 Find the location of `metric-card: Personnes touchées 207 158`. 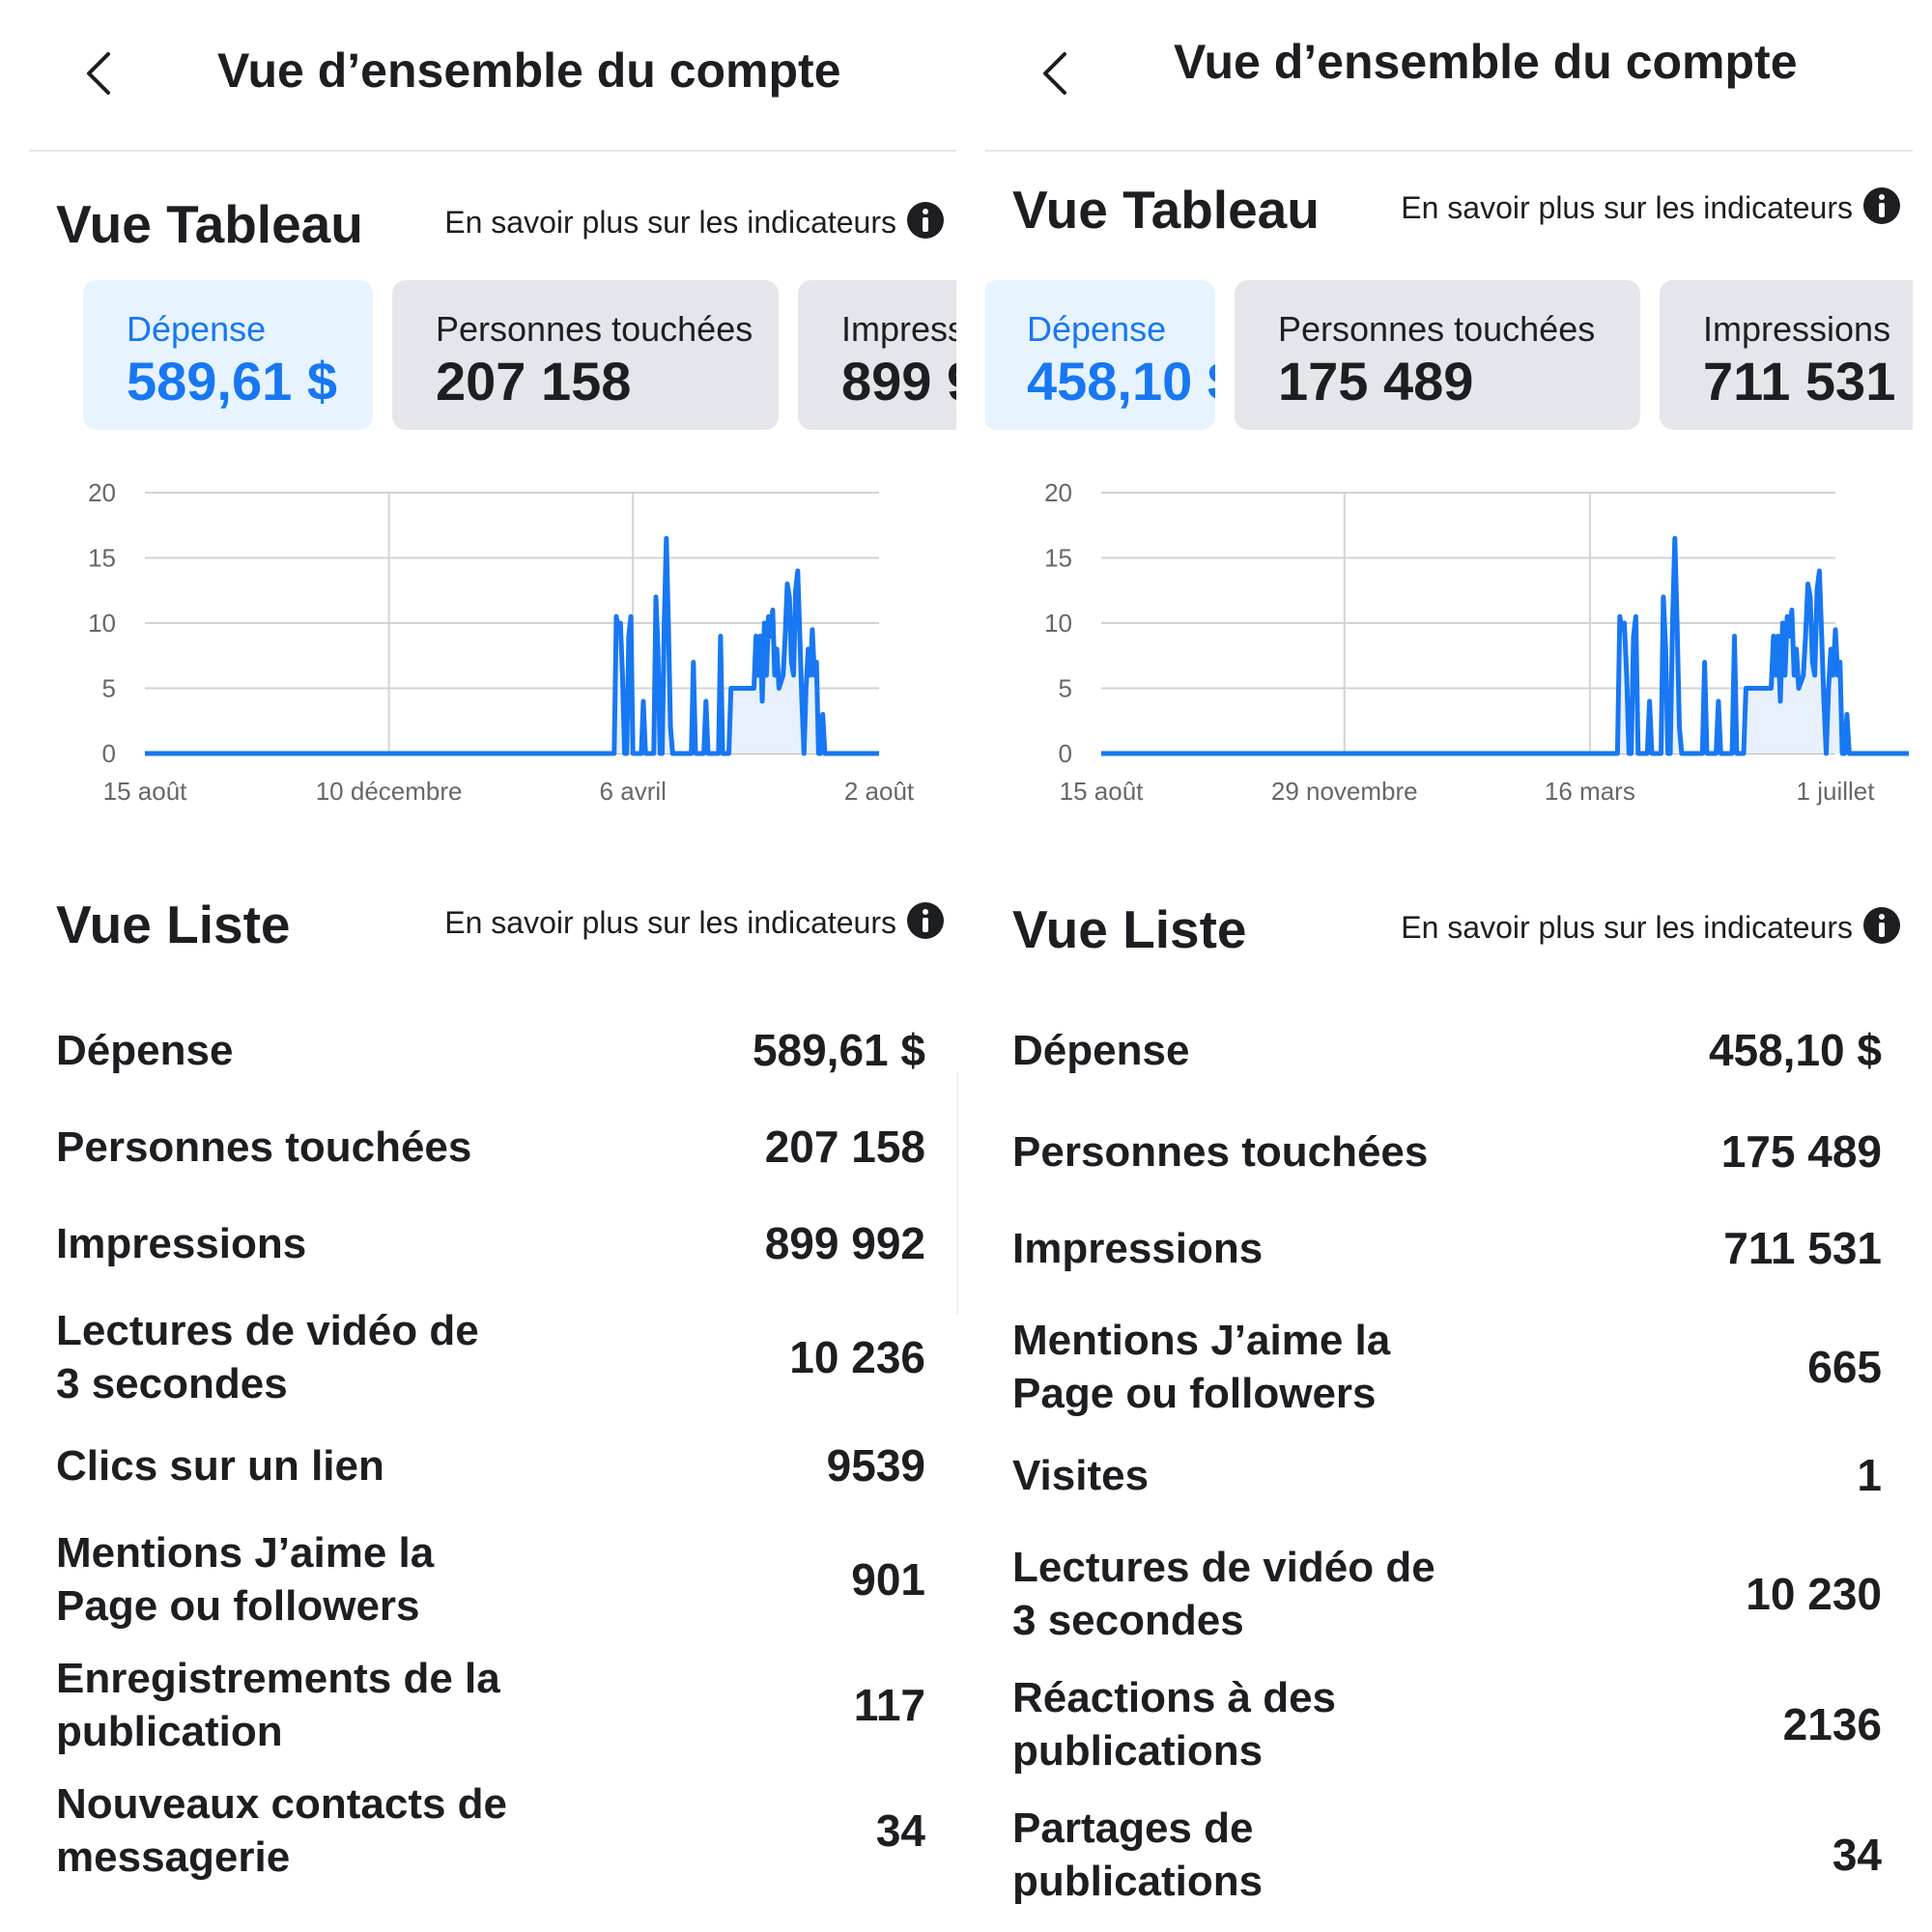

metric-card: Personnes touchées 207 158 is located at coordinates (585, 355).